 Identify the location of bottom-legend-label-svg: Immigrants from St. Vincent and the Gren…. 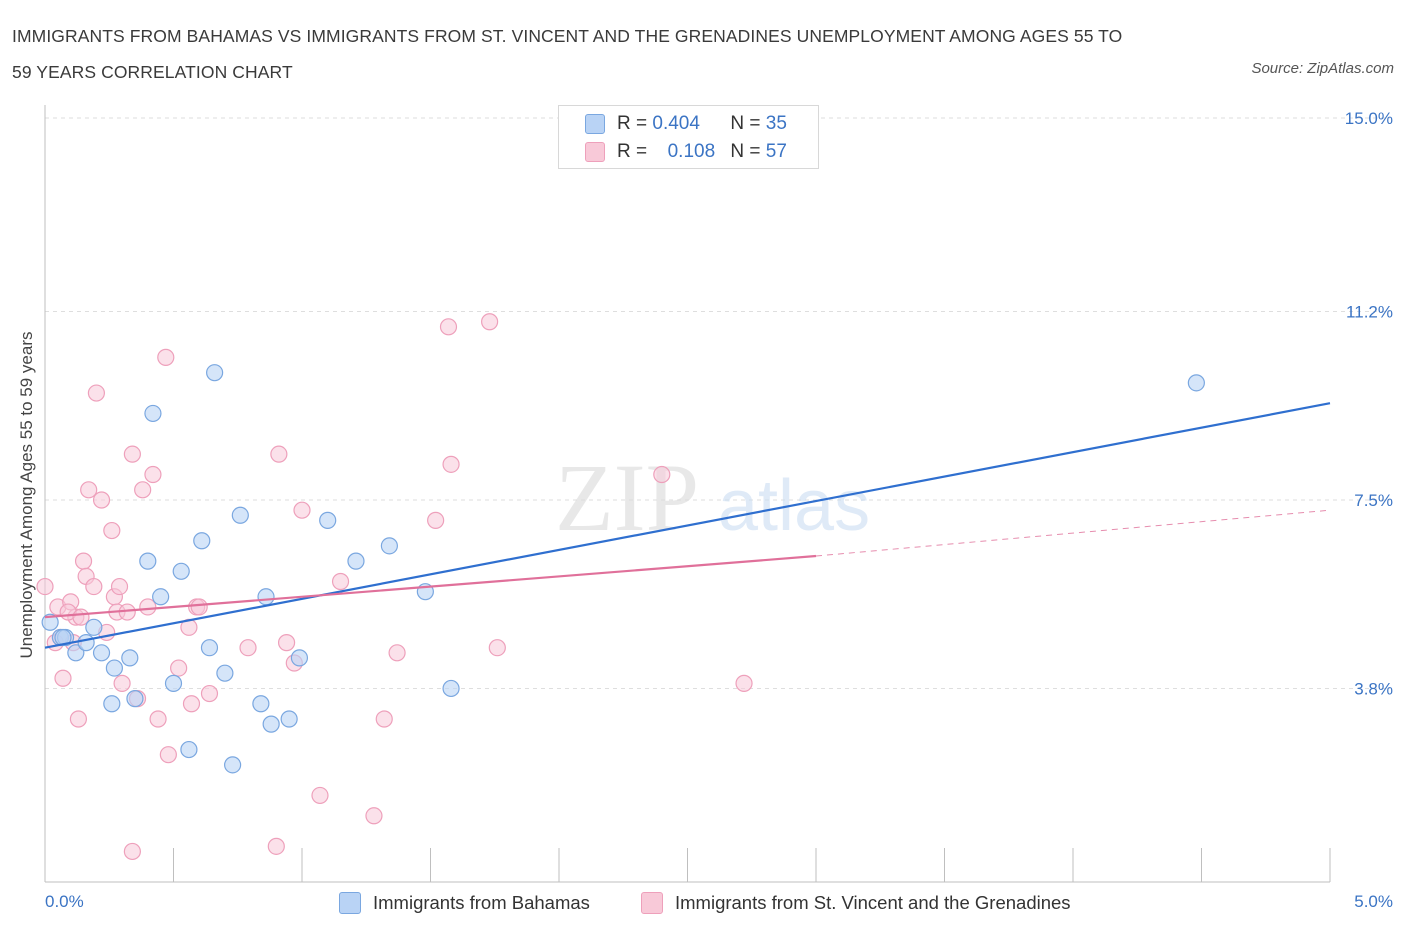
(873, 902).